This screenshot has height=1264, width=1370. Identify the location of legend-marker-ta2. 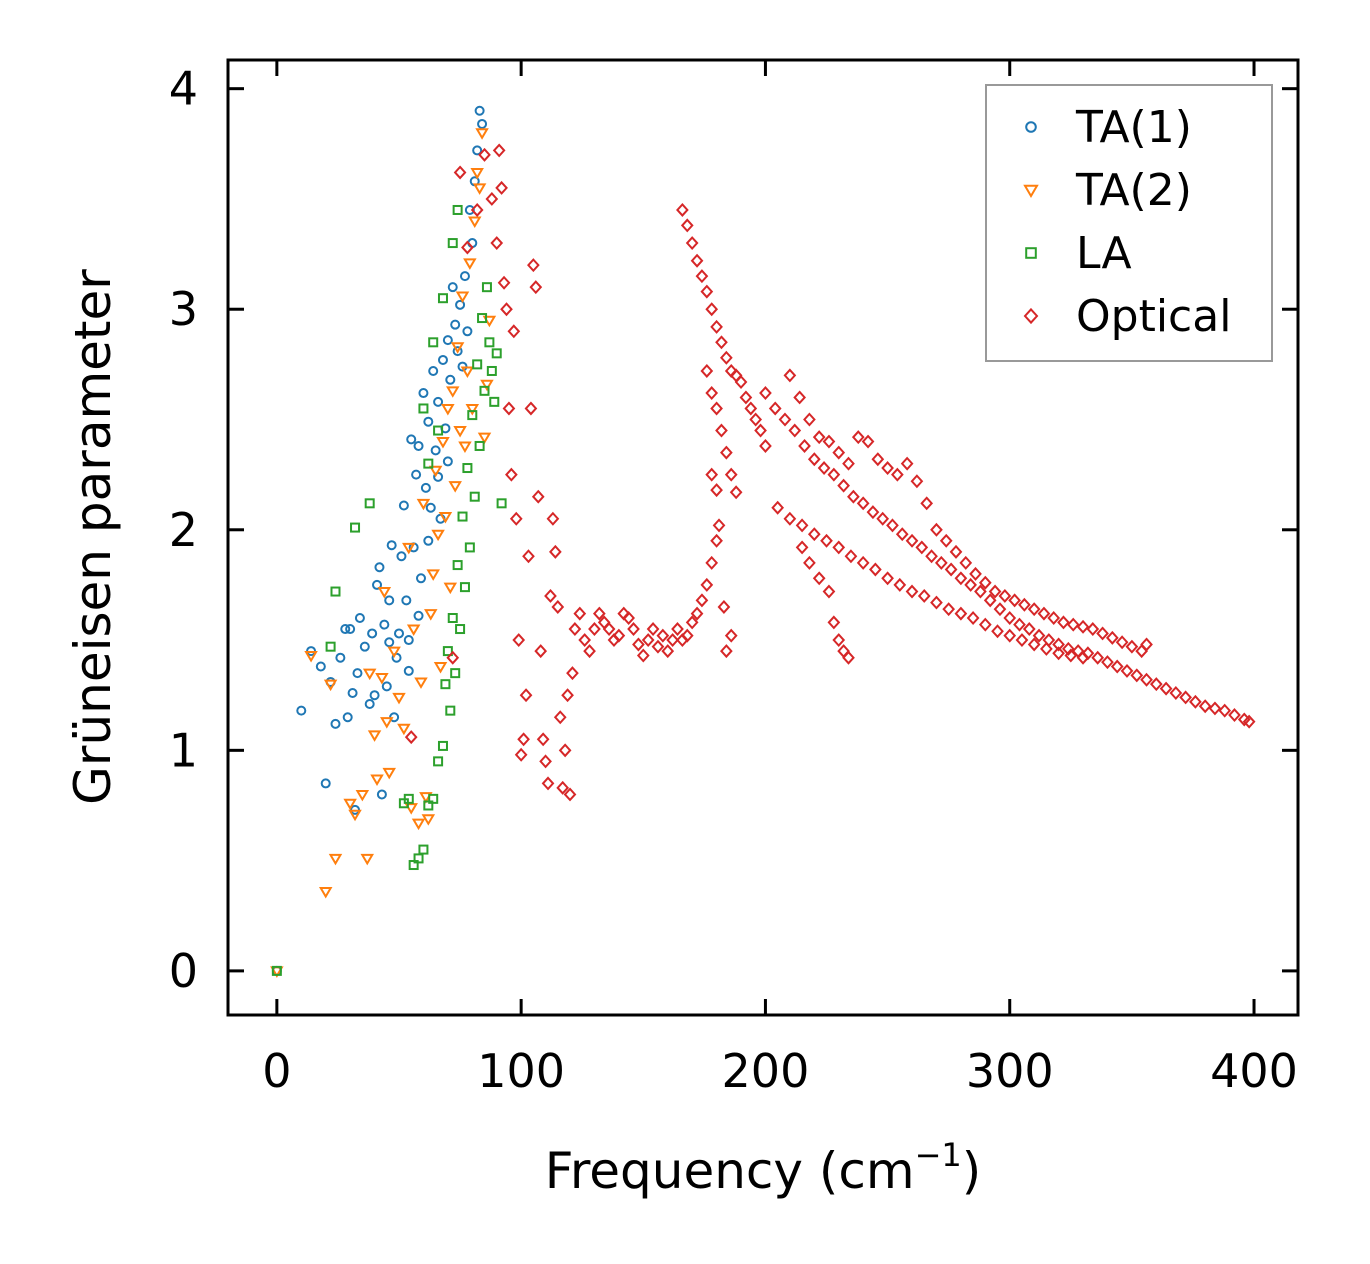
(1031, 191).